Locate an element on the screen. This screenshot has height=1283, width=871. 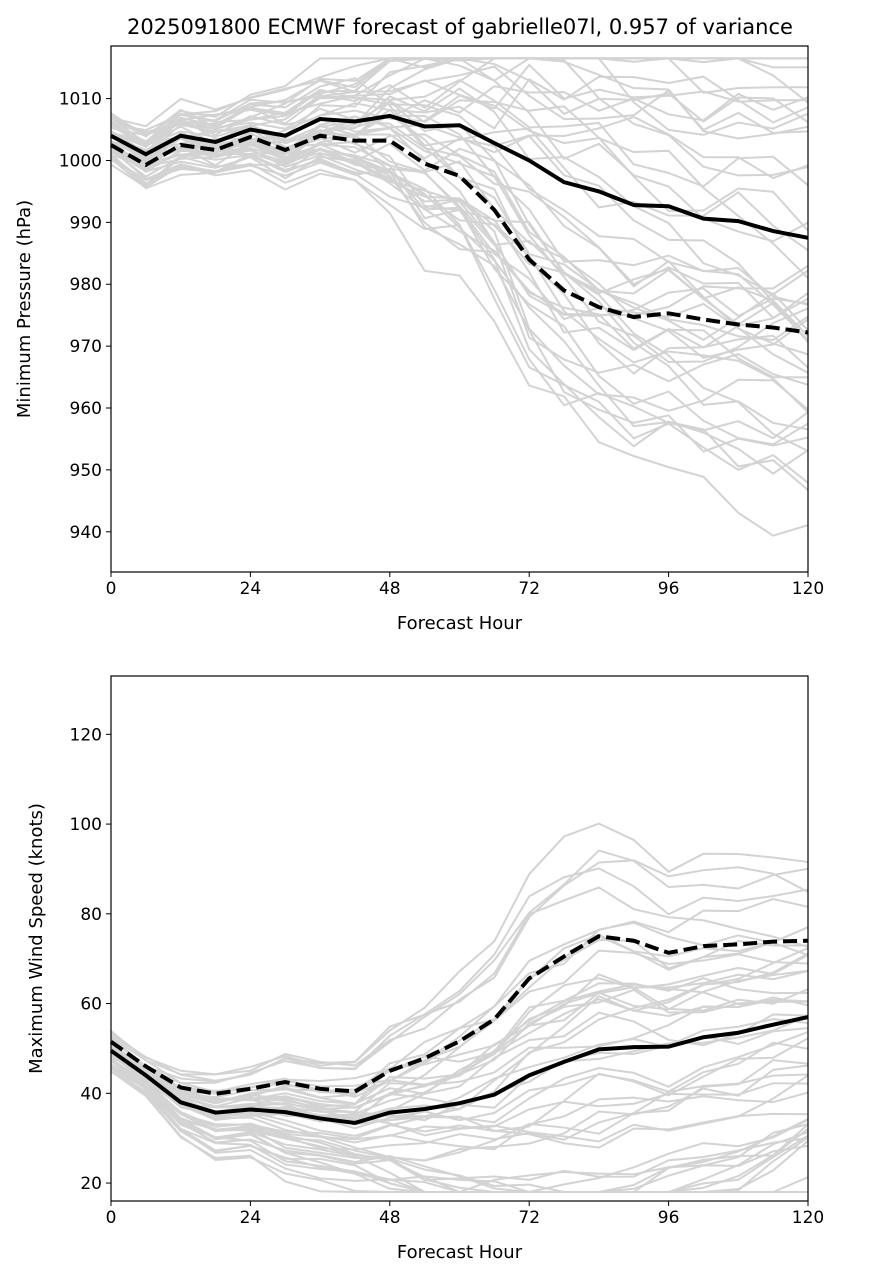
y-tick-label: 980 is located at coordinates (86, 285).